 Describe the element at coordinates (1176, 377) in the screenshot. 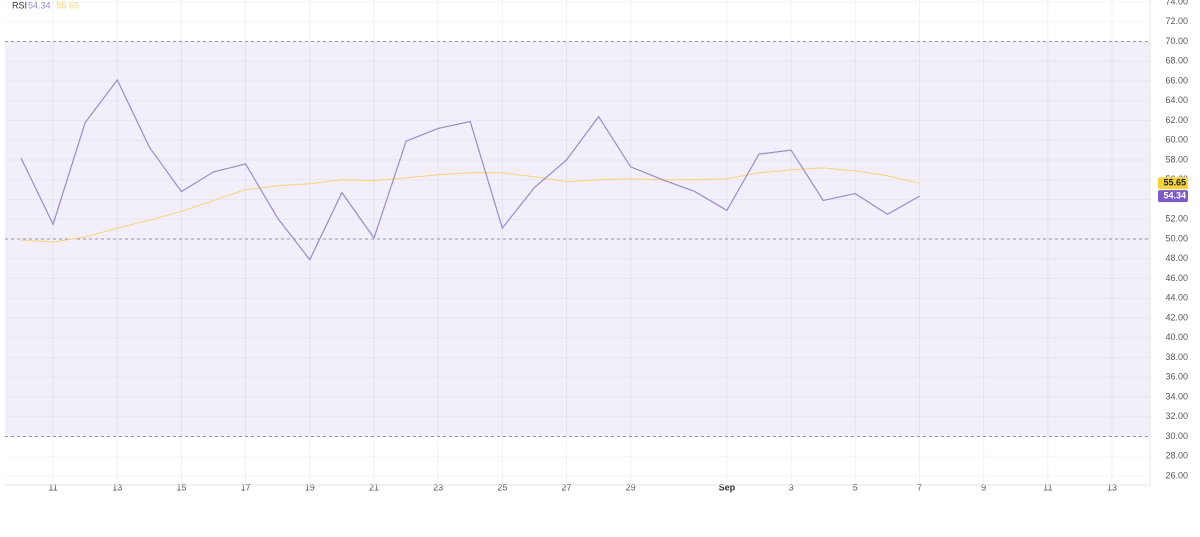

I see `y-tick-label: 36.00` at that location.